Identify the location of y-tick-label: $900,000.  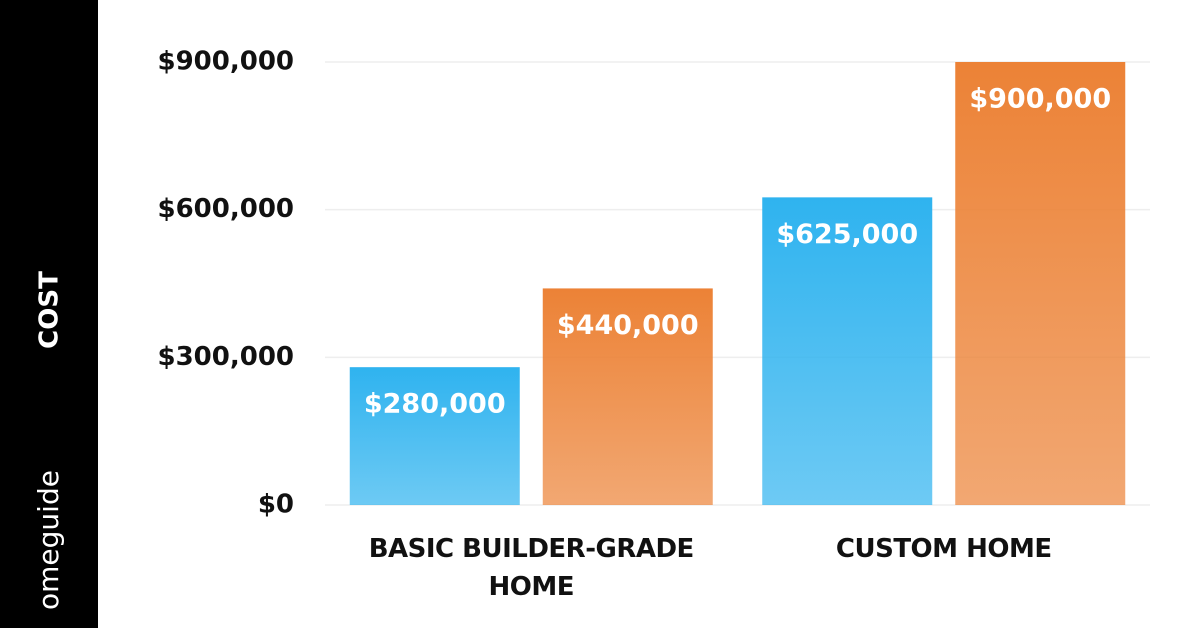
(225, 62).